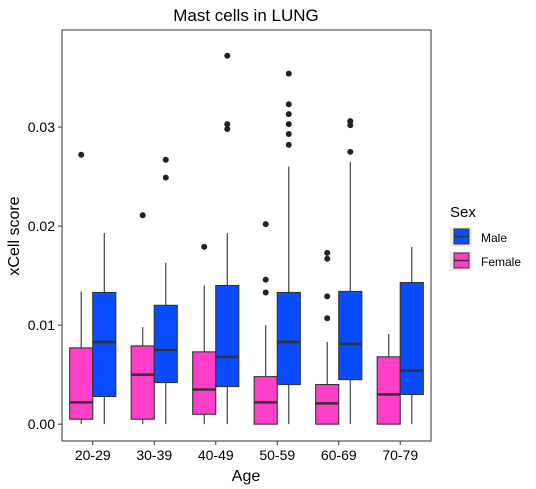 Image resolution: width=536 pixels, height=489 pixels. Describe the element at coordinates (93, 455) in the screenshot. I see `x-tick-label: 20-29` at that location.